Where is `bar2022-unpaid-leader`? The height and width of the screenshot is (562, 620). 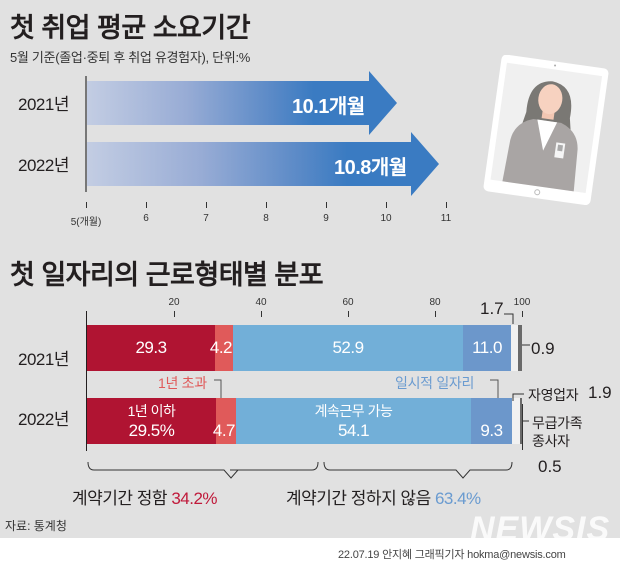 bar2022-unpaid-leader is located at coordinates (525, 421).